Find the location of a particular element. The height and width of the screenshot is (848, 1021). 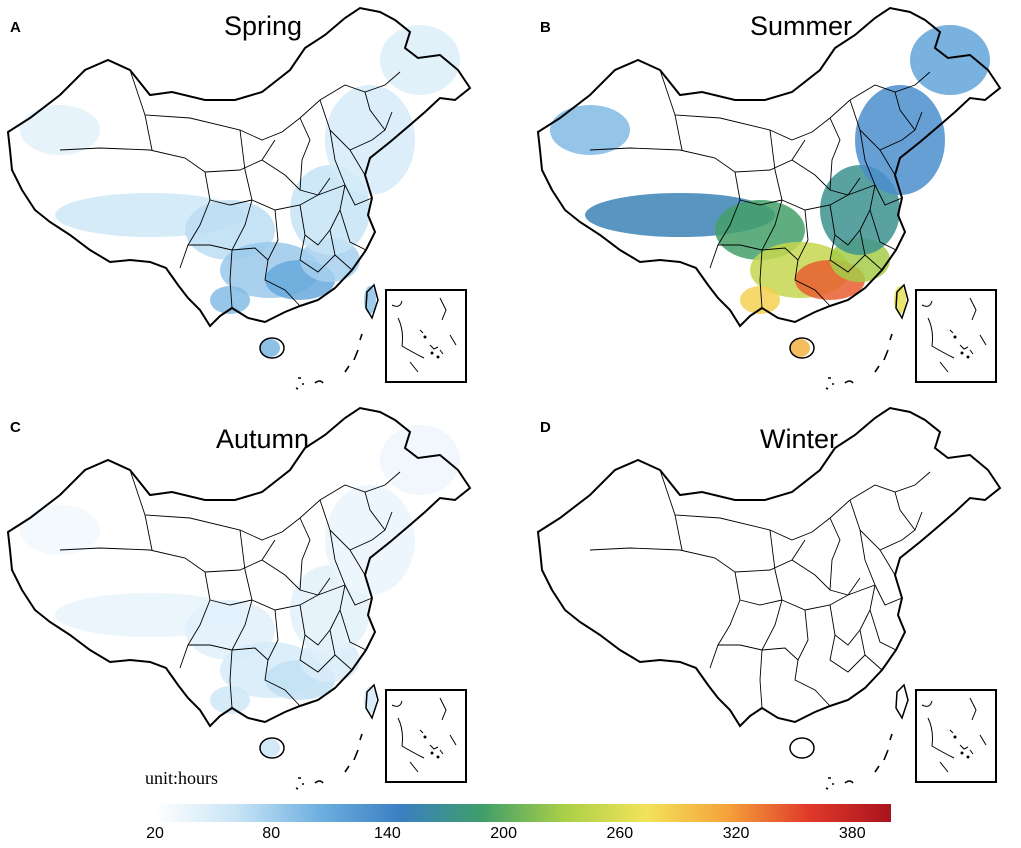

panel-letter: A is located at coordinates (15, 27).